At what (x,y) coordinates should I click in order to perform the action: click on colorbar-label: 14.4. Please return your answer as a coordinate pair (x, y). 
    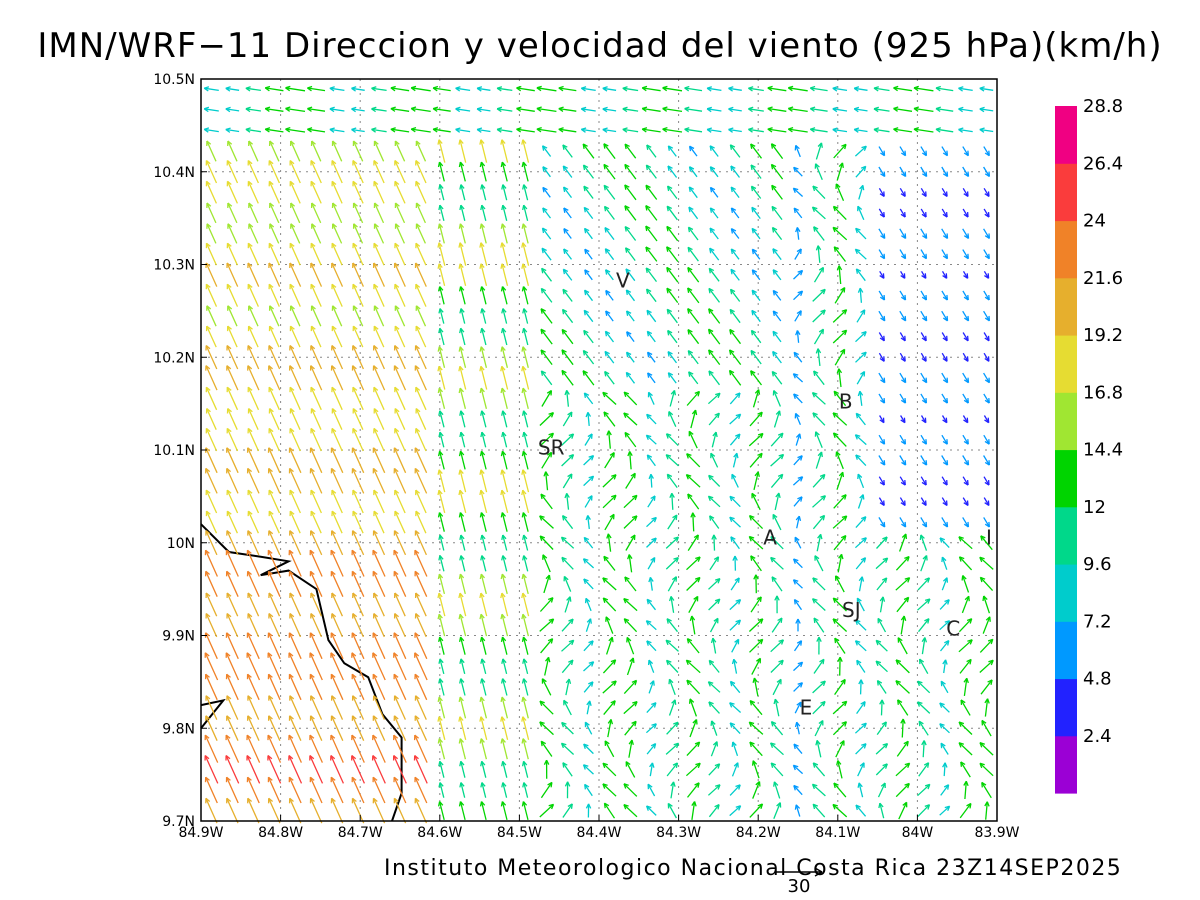
    Looking at the image, I should click on (1103, 450).